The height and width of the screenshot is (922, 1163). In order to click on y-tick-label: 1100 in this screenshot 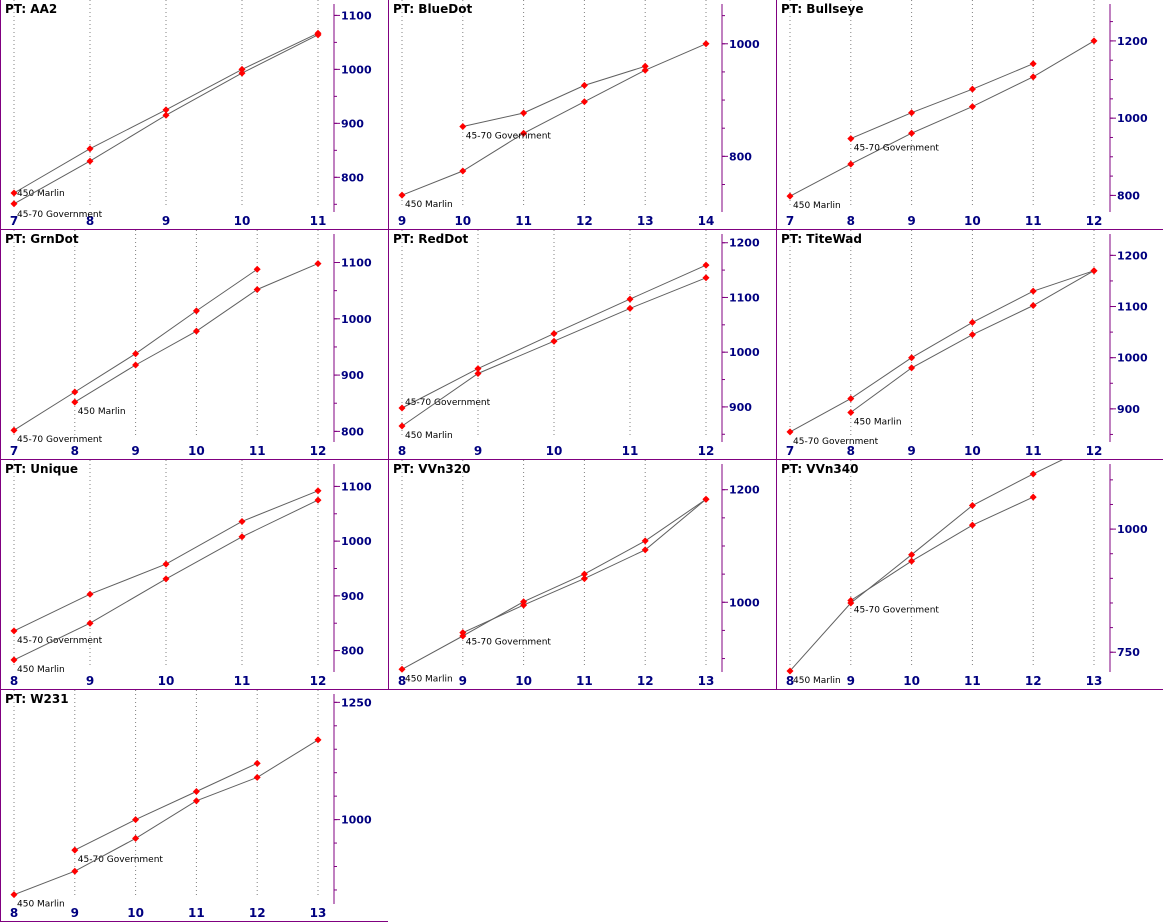, I will do `click(356, 263)`.